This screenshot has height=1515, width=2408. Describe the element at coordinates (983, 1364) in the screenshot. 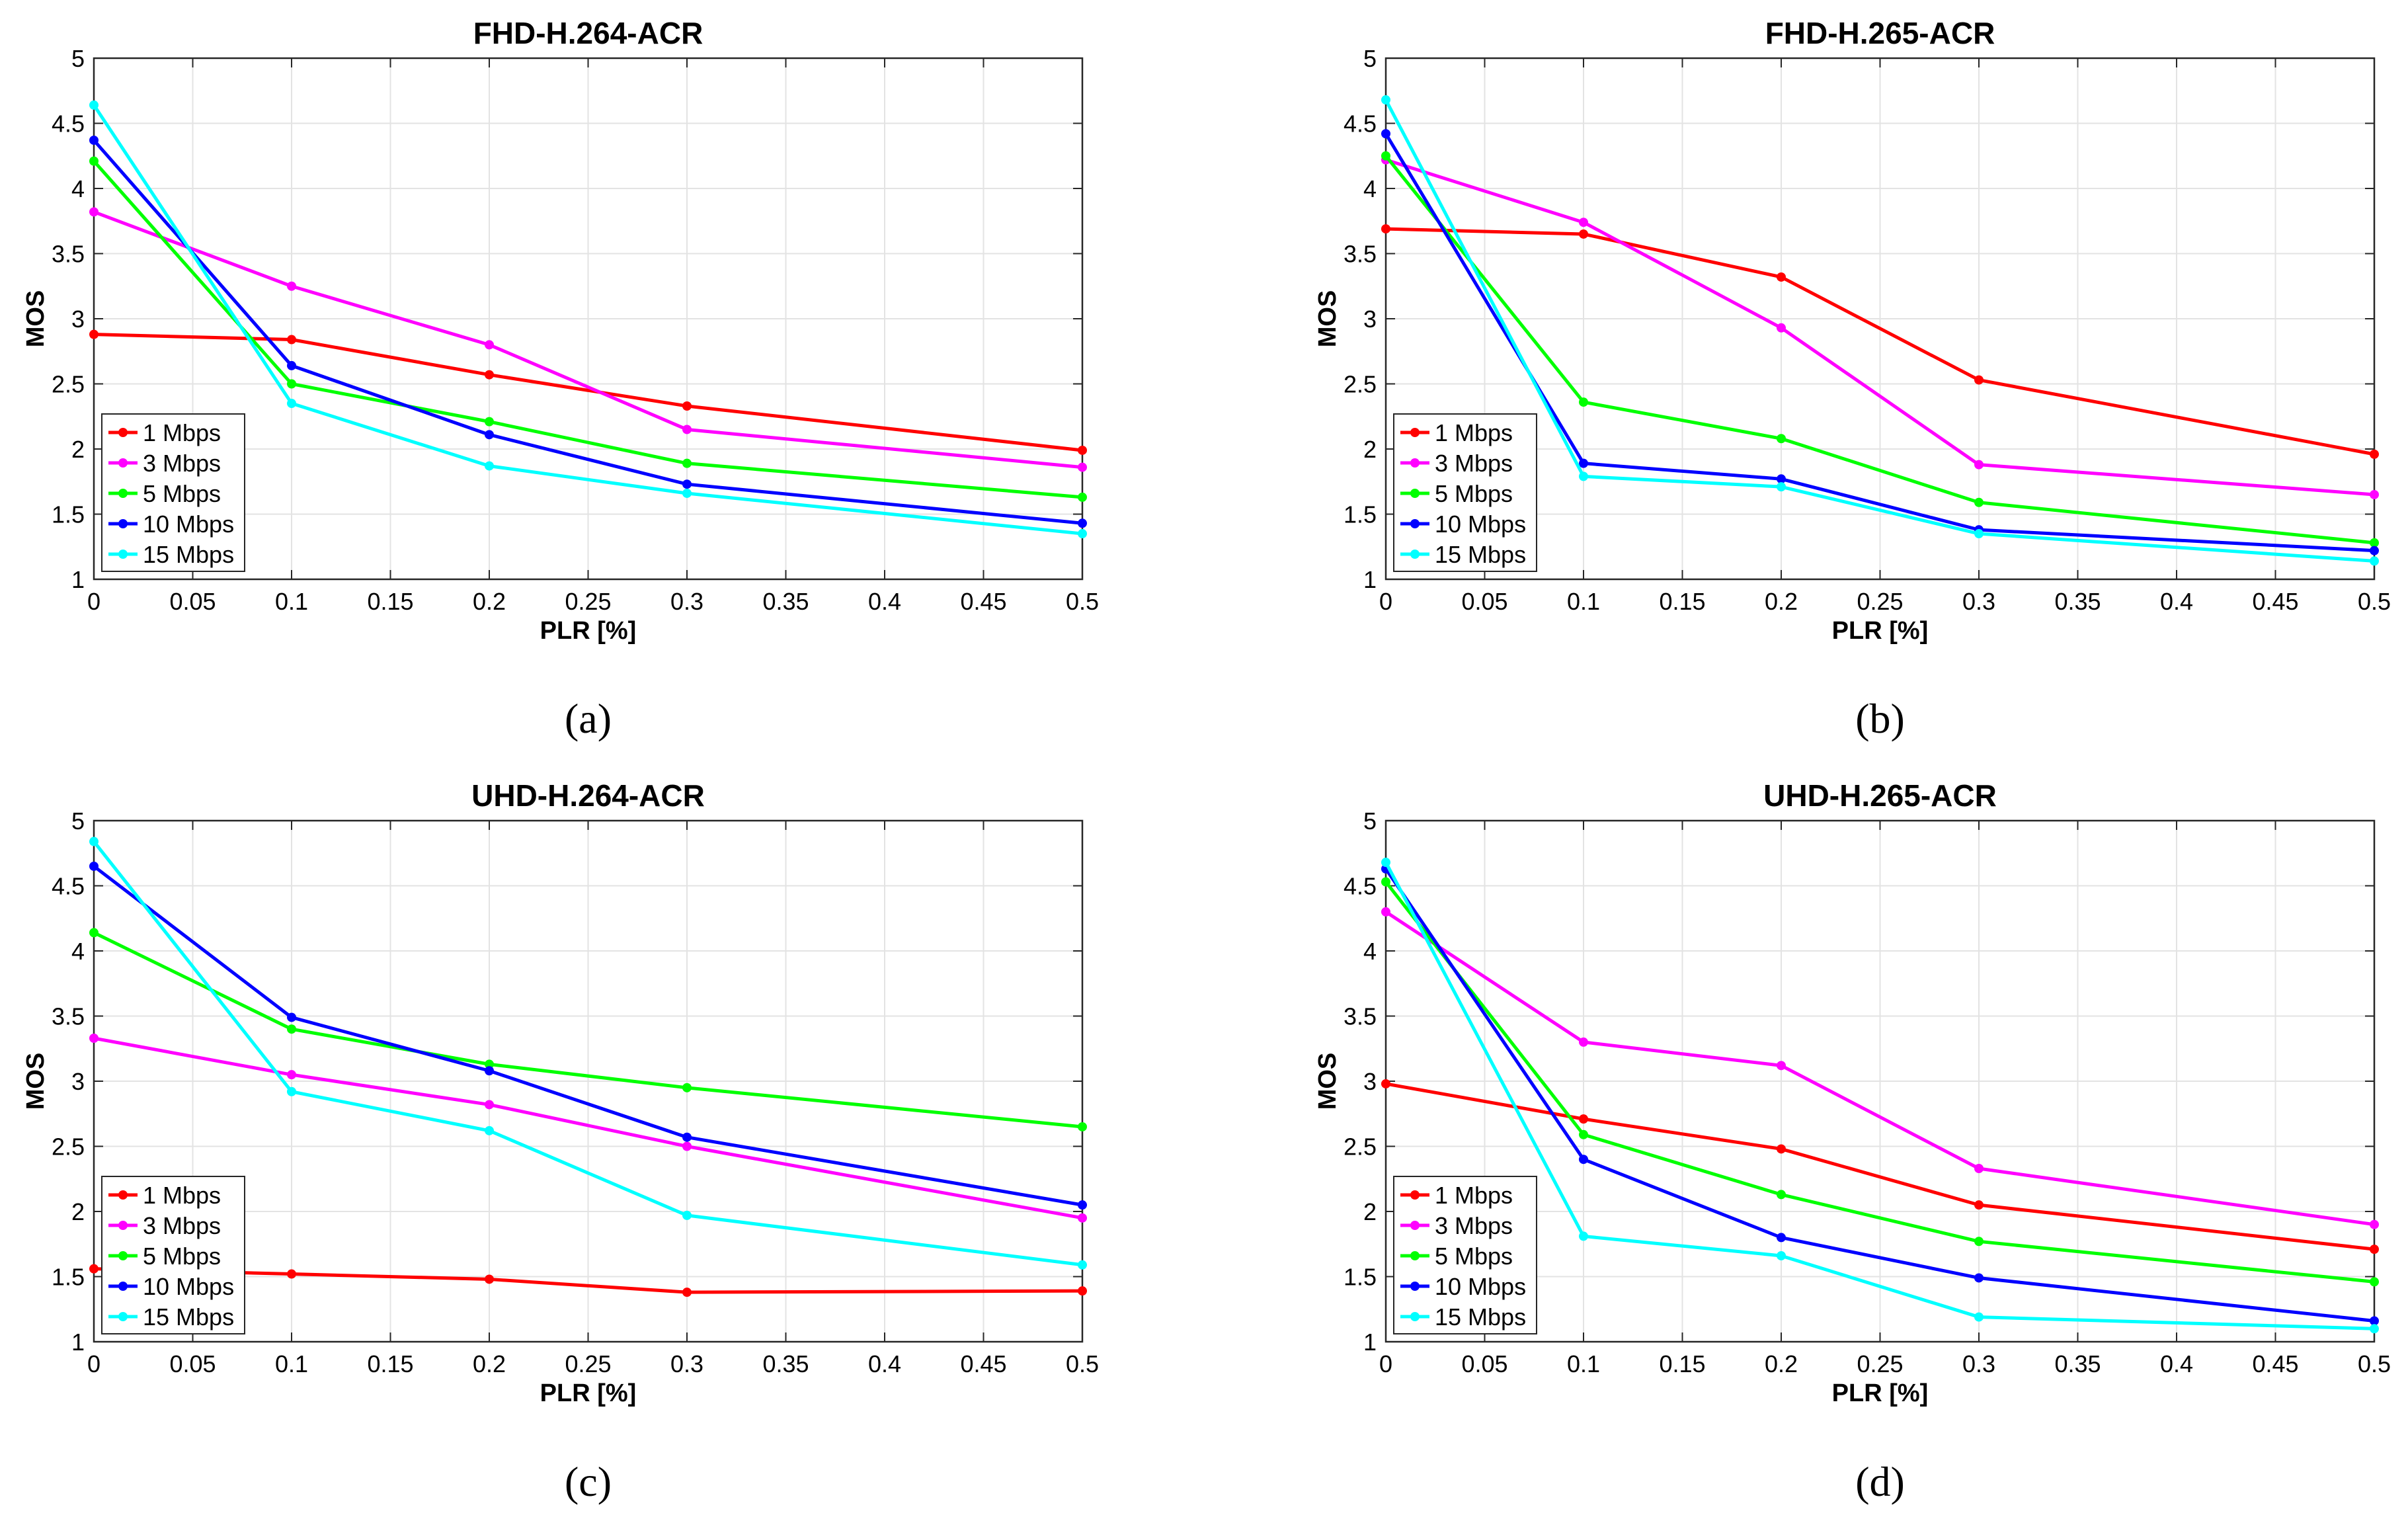

I see `x-tick-label: 0.45` at that location.